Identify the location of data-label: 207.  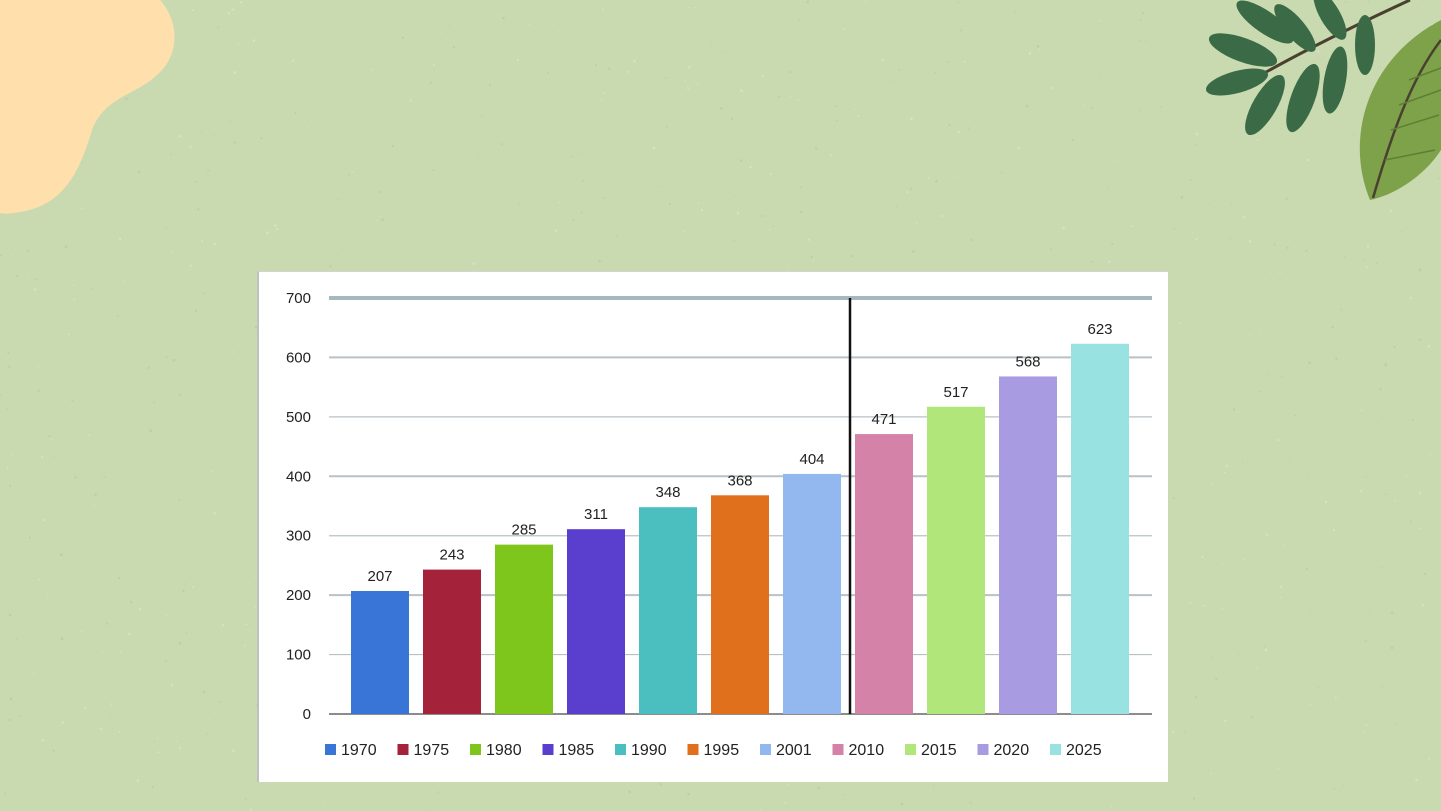
(379, 576).